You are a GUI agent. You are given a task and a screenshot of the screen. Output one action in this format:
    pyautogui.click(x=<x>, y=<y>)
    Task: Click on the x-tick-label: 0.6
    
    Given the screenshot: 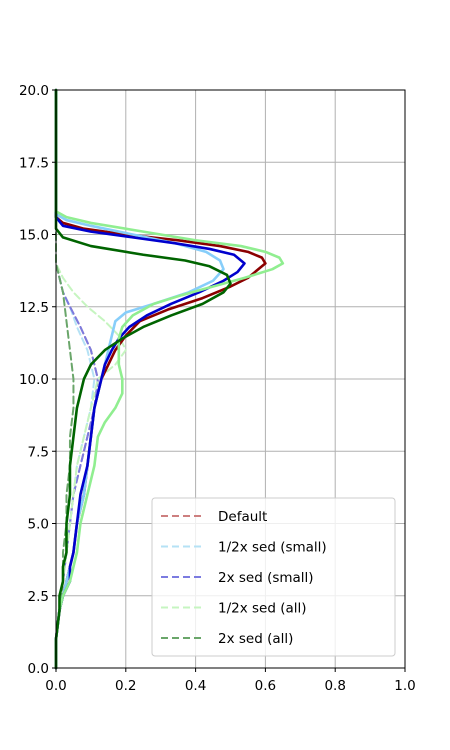 What is the action you would take?
    pyautogui.click(x=265, y=686)
    